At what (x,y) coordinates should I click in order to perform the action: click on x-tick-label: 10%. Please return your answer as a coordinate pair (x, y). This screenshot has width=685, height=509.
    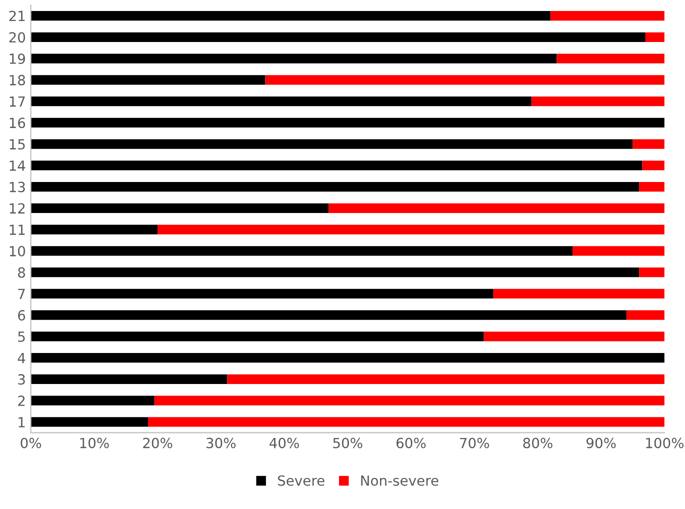
    Looking at the image, I should click on (94, 443).